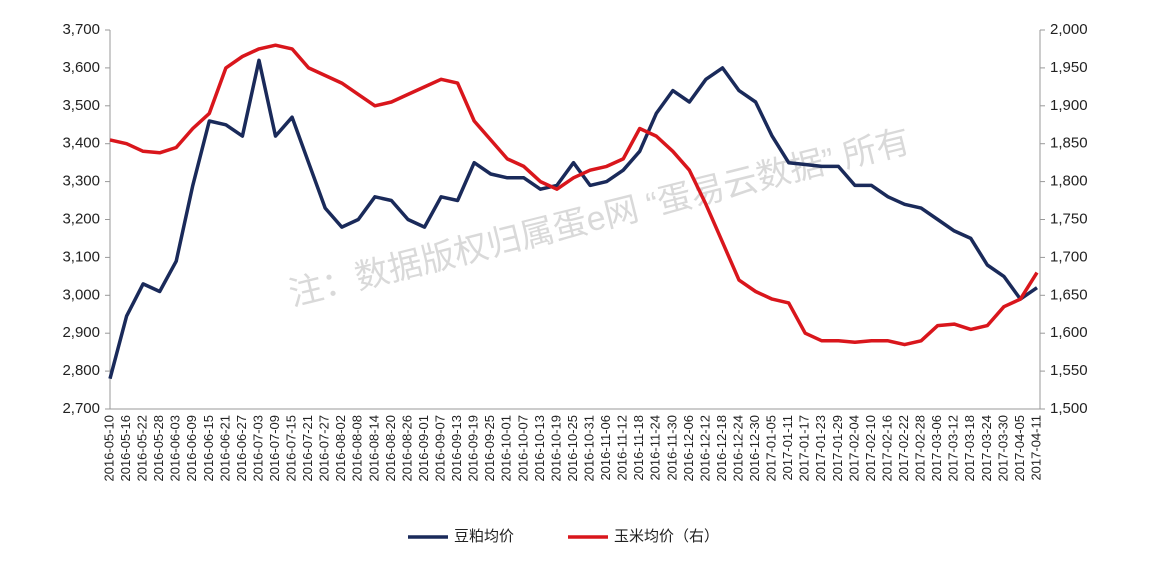 Image resolution: width=1153 pixels, height=569 pixels. Describe the element at coordinates (555, 448) in the screenshot. I see `x-tick-label: 2016-10-19` at that location.